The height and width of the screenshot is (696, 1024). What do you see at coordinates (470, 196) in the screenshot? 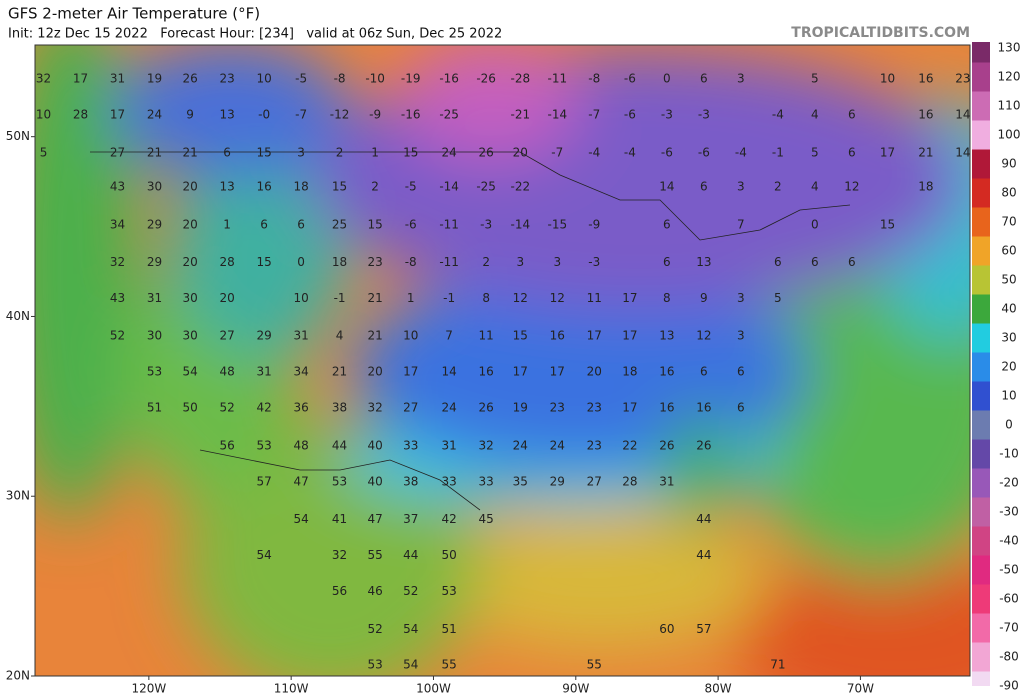
I see `border-line` at bounding box center [470, 196].